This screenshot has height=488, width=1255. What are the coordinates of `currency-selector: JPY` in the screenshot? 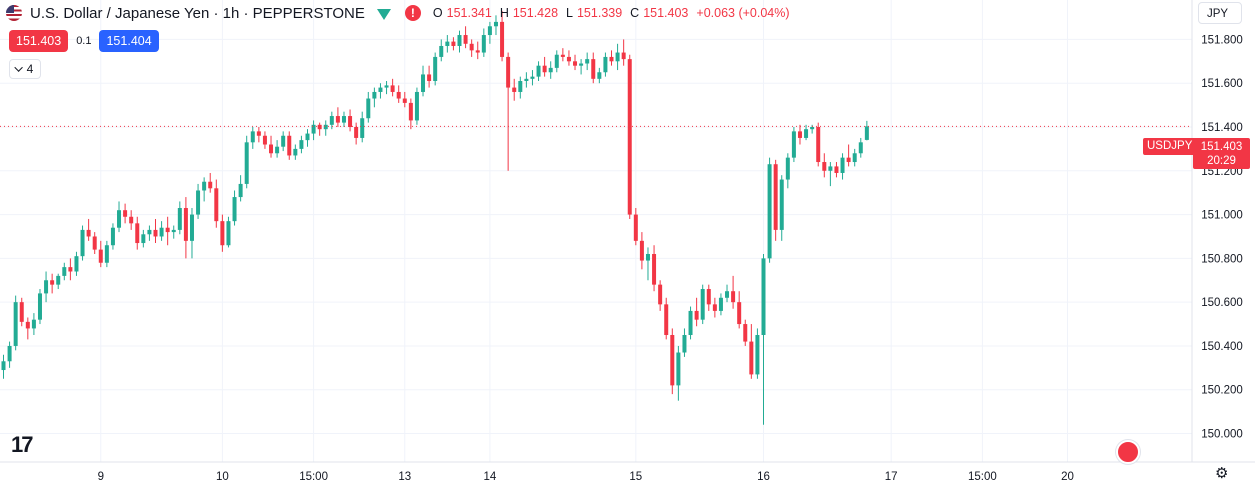 It's located at (1220, 13).